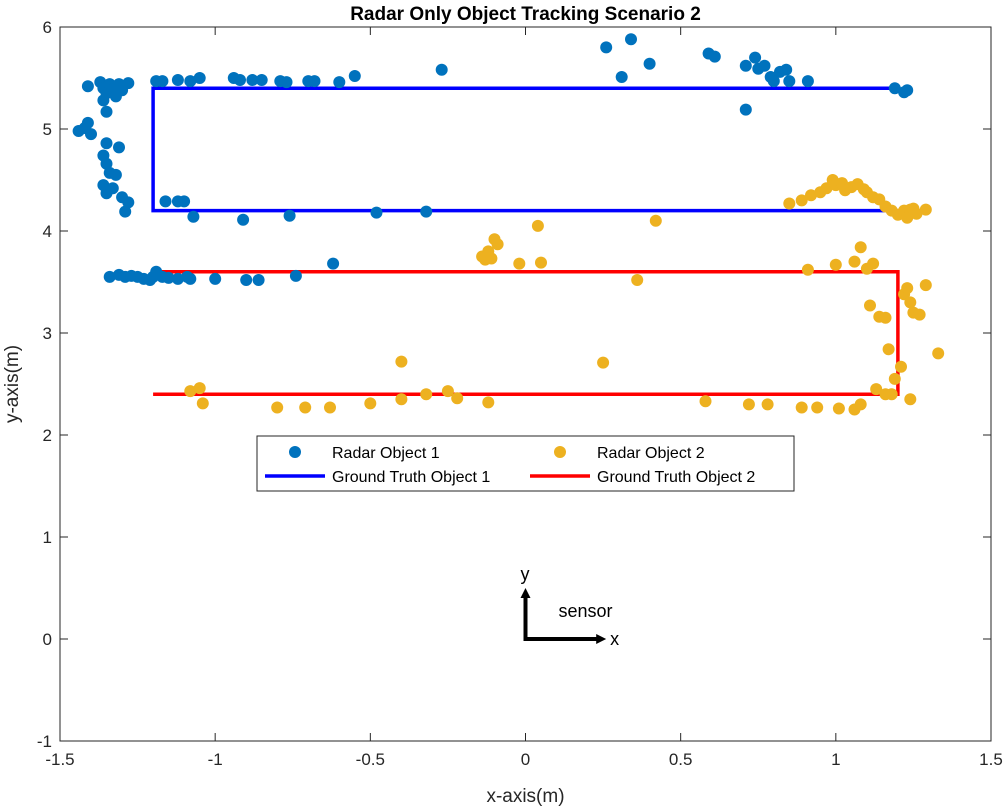  What do you see at coordinates (835, 759) in the screenshot?
I see `x-tick-label: 1` at bounding box center [835, 759].